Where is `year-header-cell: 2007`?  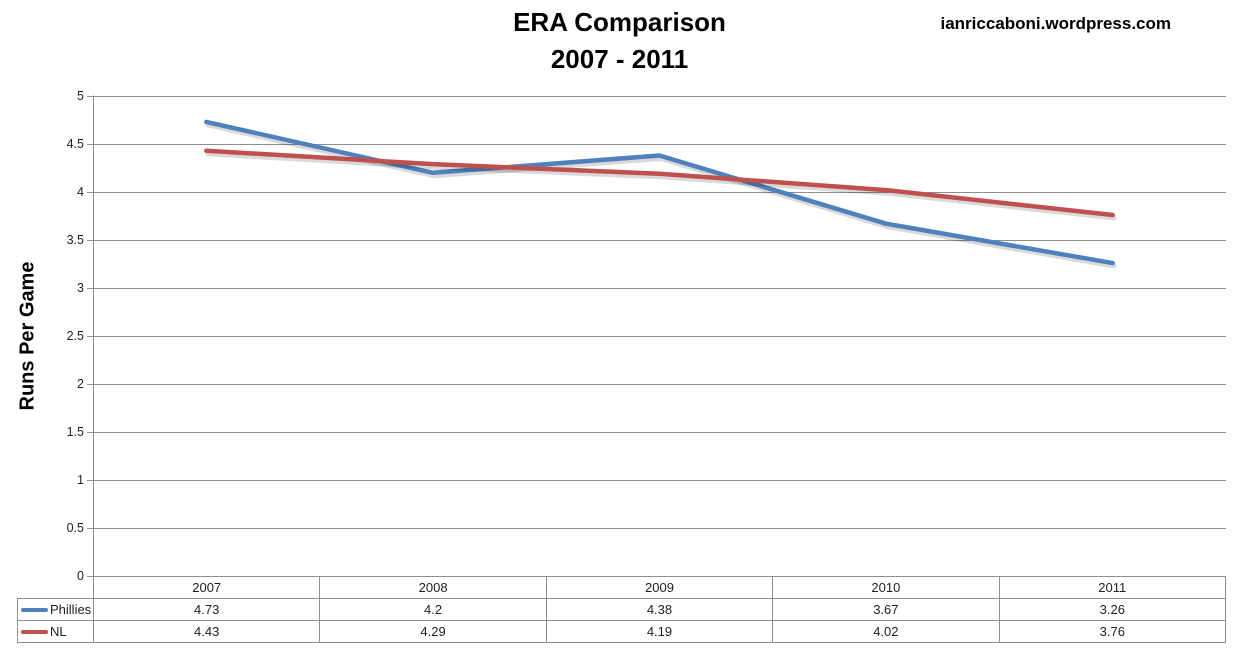 year-header-cell: 2007 is located at coordinates (206, 587).